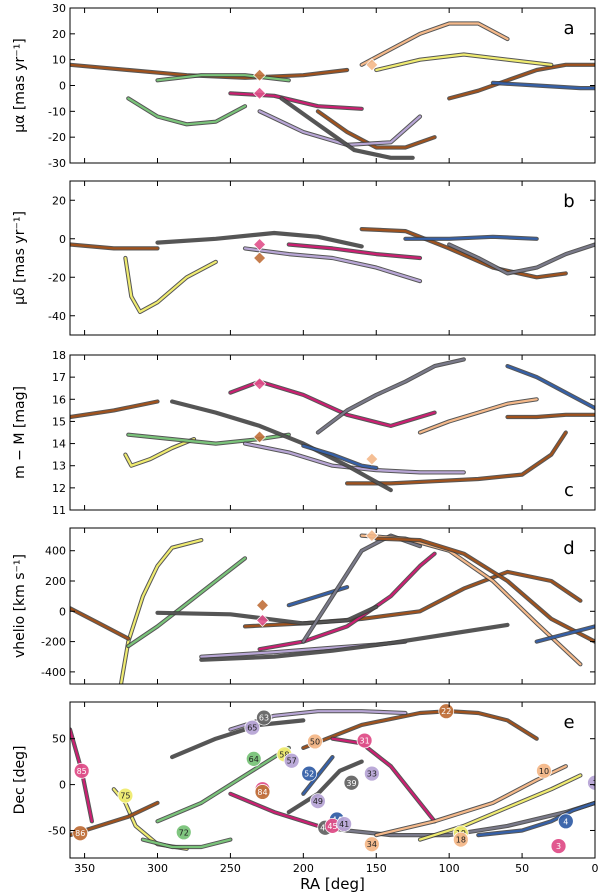 The height and width of the screenshot is (896, 608). Describe the element at coordinates (62, 611) in the screenshot. I see `panel-d-ytick-label-2: 0` at that location.